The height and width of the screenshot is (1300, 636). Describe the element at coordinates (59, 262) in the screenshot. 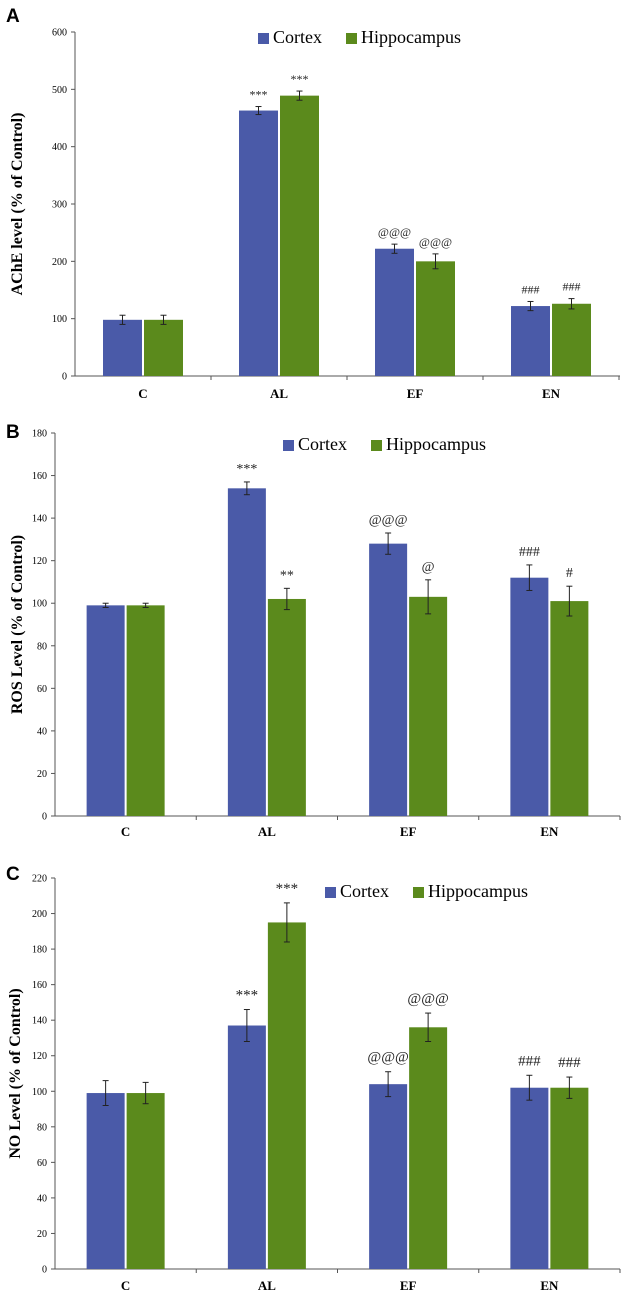

I see `y-tick-label: 200` at that location.